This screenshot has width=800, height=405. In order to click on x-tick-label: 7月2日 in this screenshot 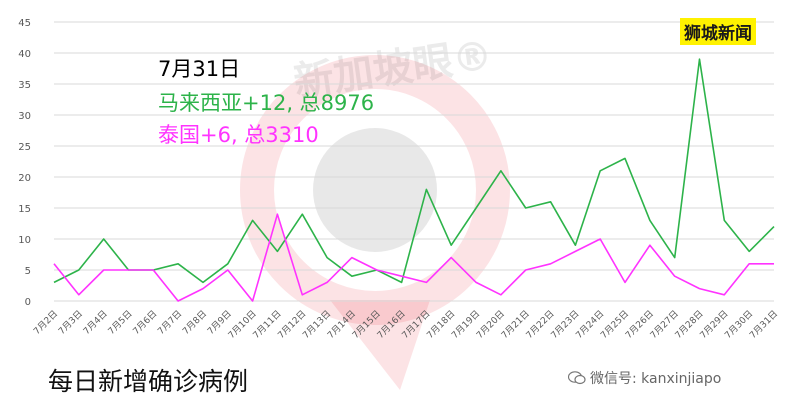, I will do `click(46, 322)`.